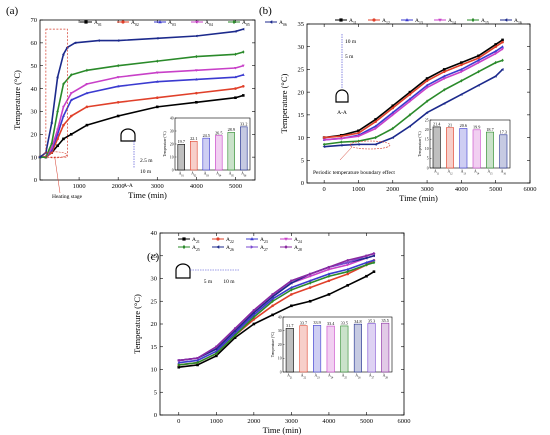 This screenshot has width=550, height=435. I want to click on legend-item: A23, so click(257, 240).